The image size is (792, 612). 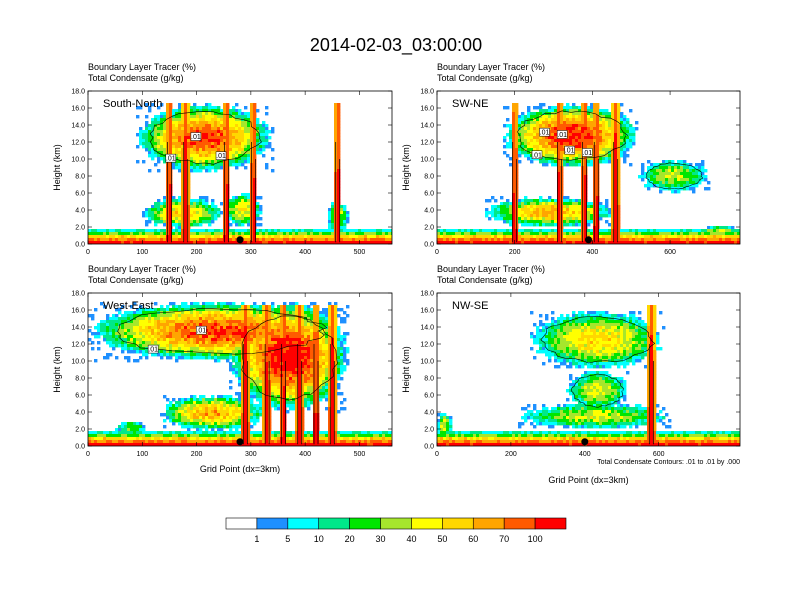 I want to click on site-marker, so click(x=588, y=240).